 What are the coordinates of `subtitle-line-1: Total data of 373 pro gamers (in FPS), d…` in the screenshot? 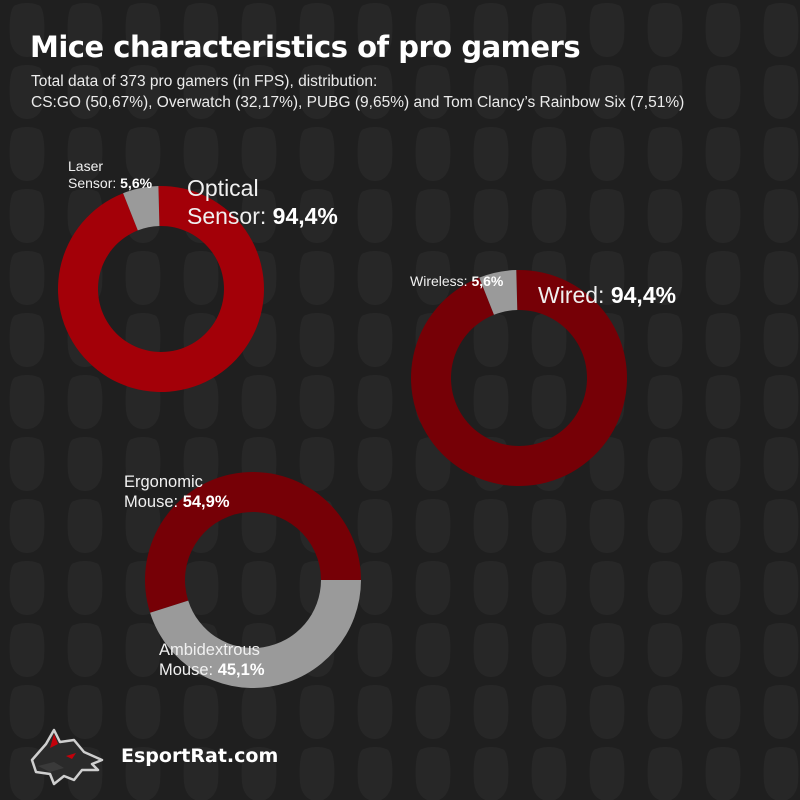 It's located at (204, 81).